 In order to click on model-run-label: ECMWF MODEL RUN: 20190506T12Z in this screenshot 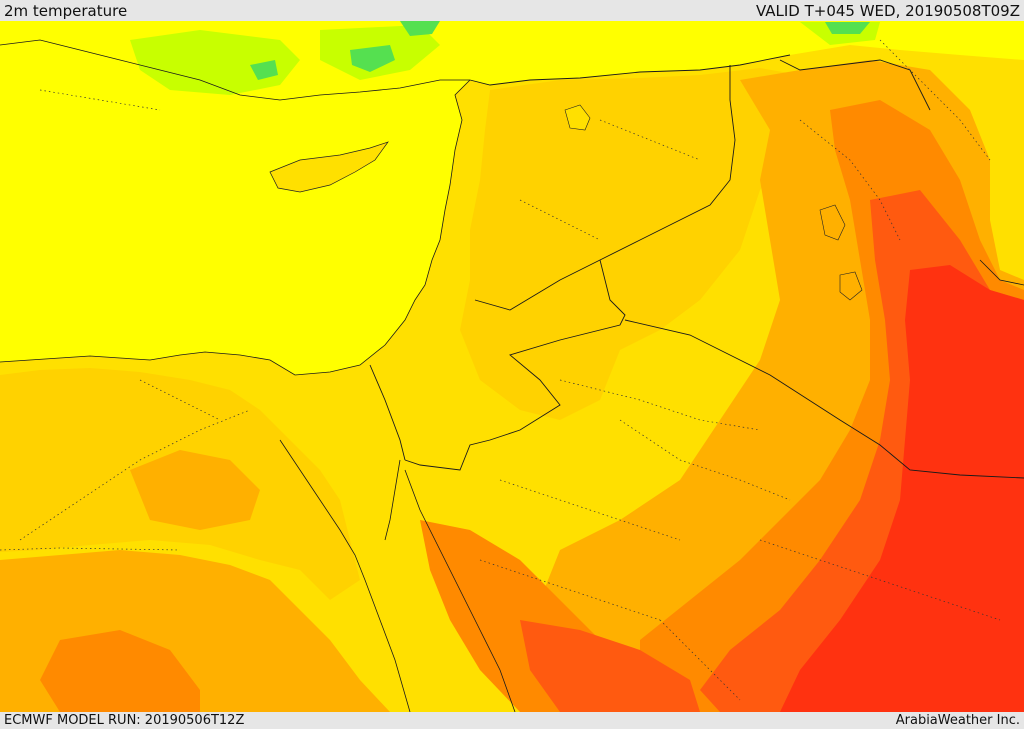, I will do `click(124, 720)`.